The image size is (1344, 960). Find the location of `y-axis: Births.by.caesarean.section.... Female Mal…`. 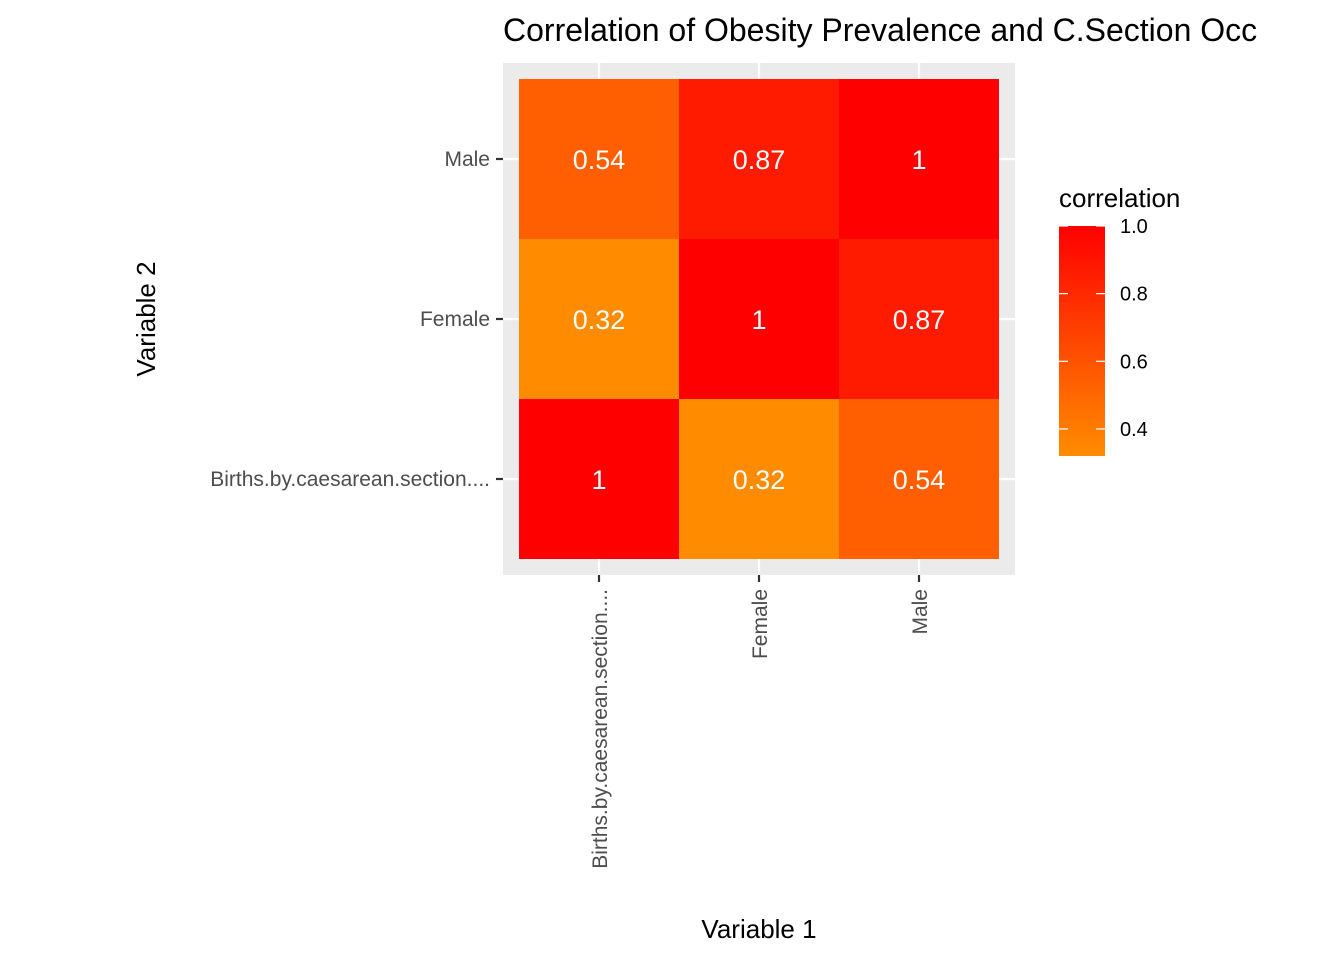

y-axis: Births.by.caesarean.section.... Female Mal… is located at coordinates (356, 319).